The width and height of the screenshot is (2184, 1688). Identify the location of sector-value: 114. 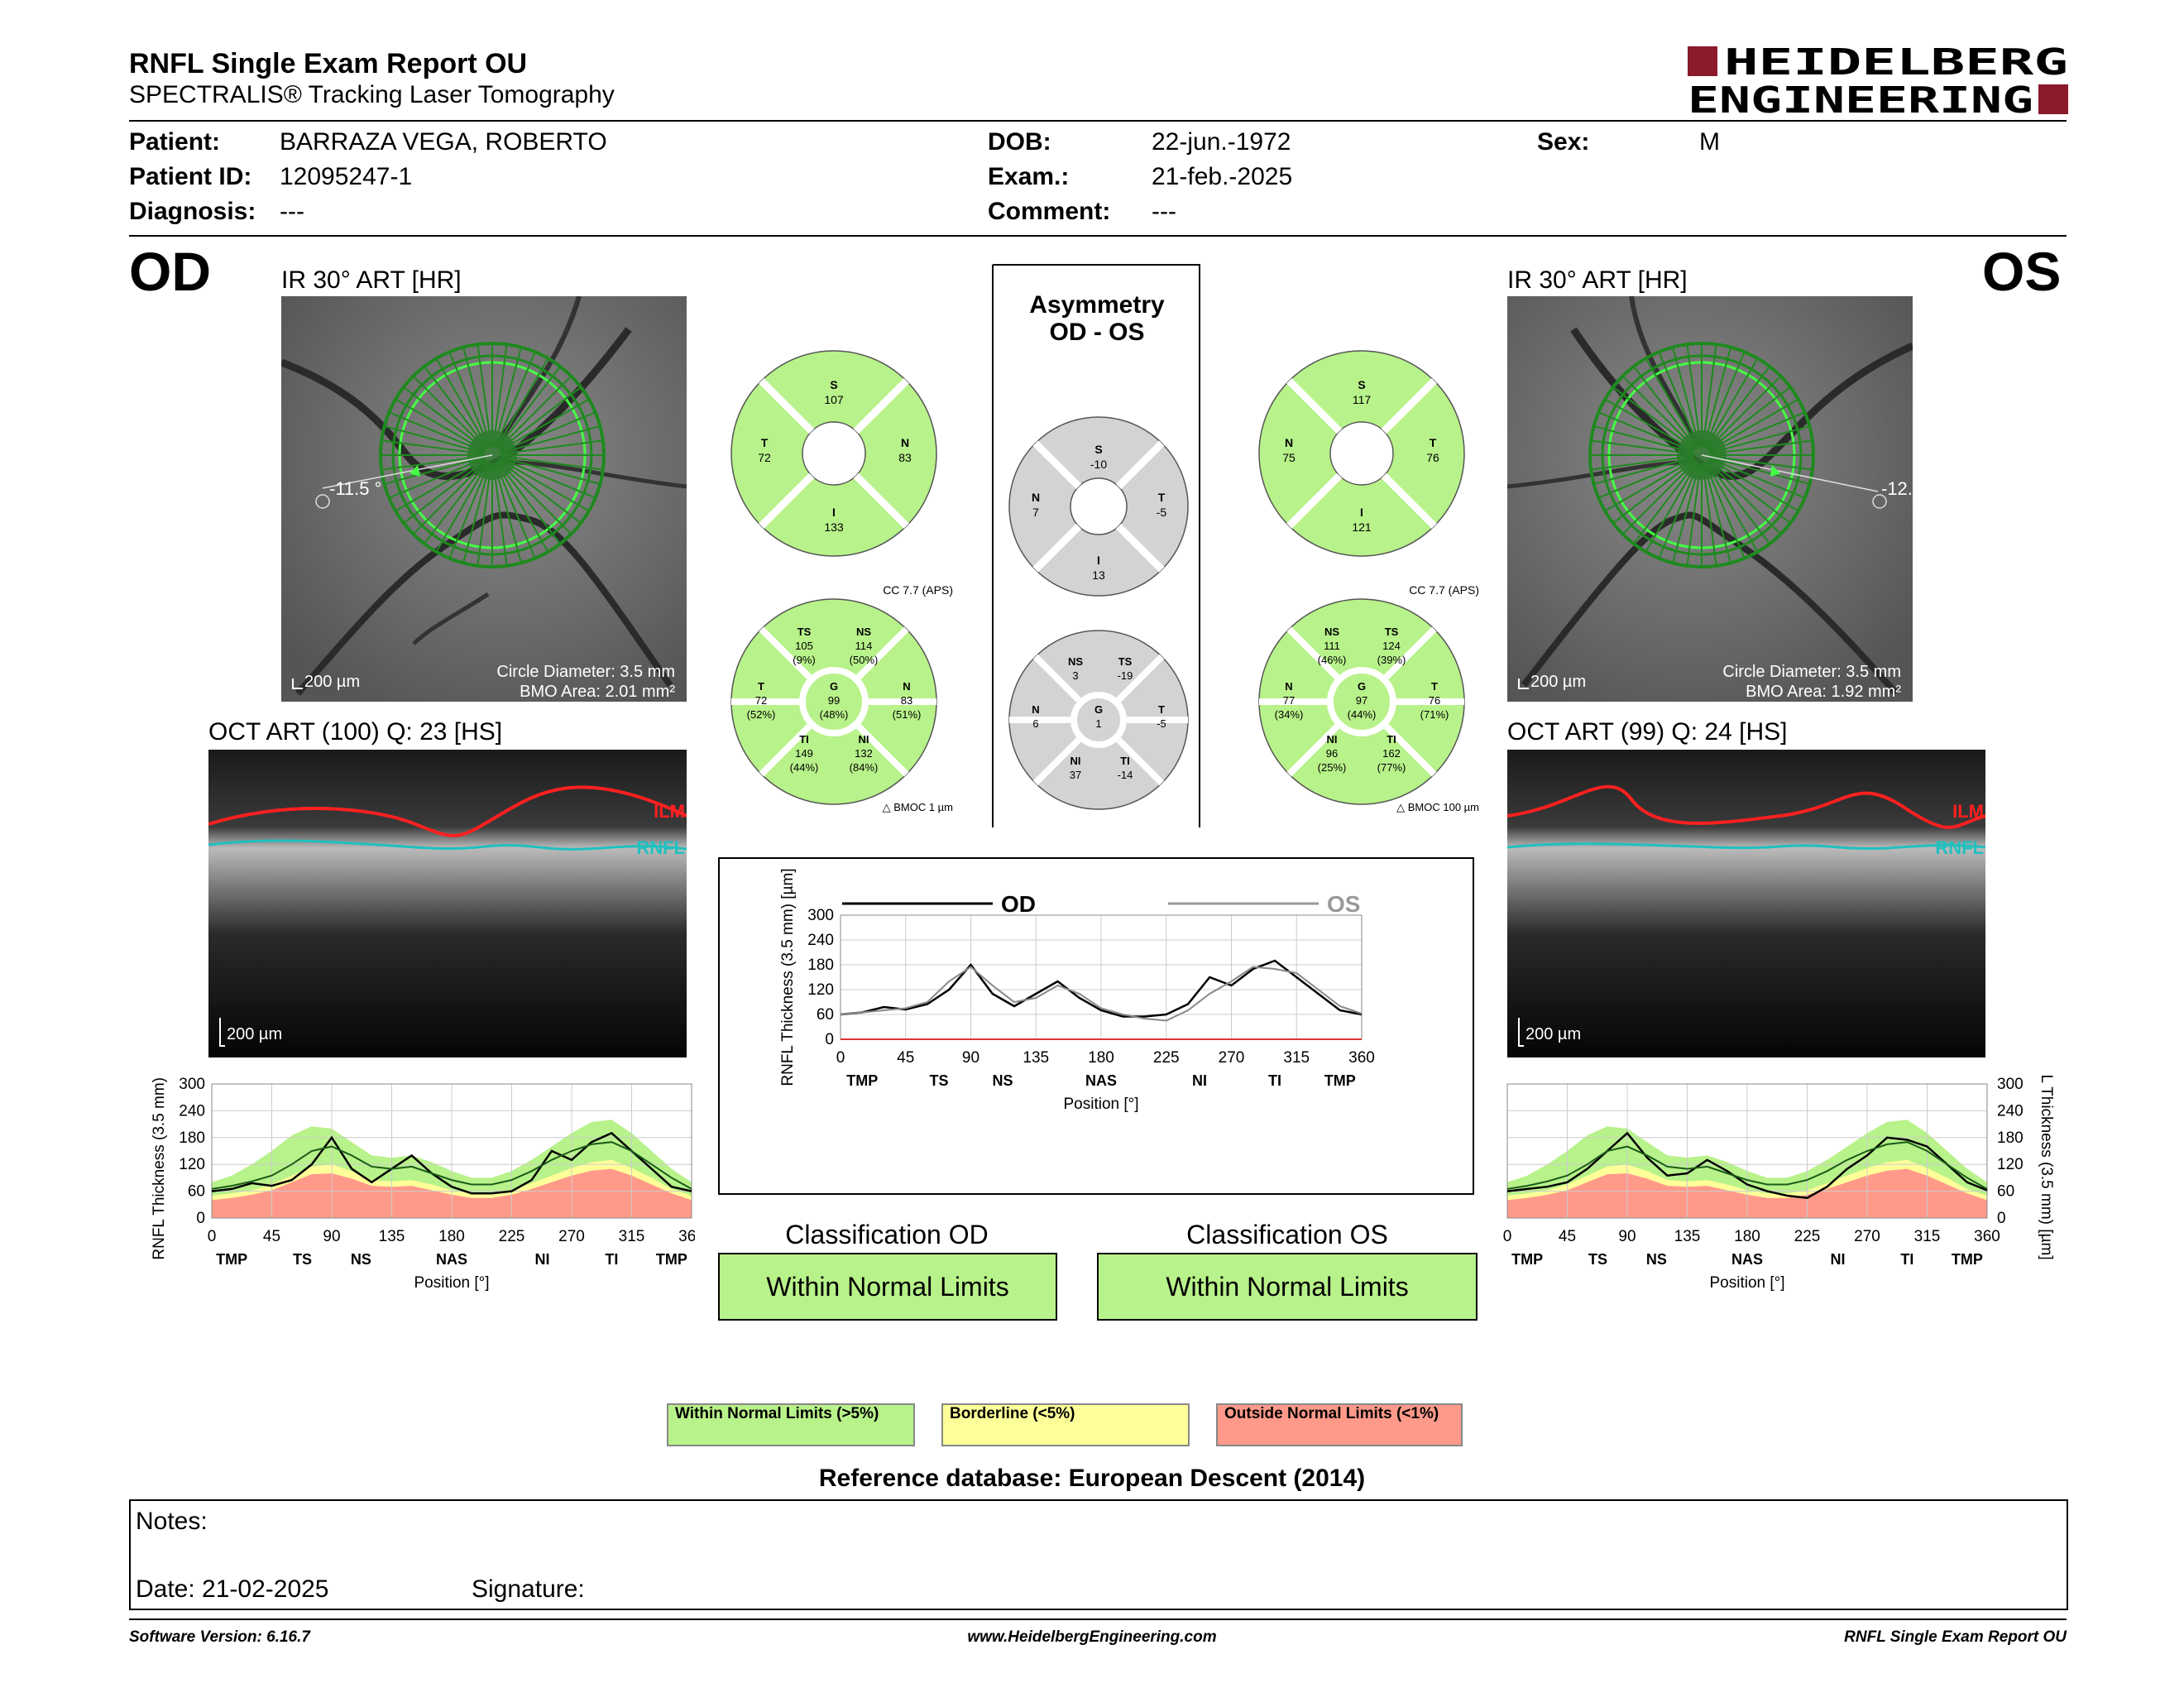
(864, 646).